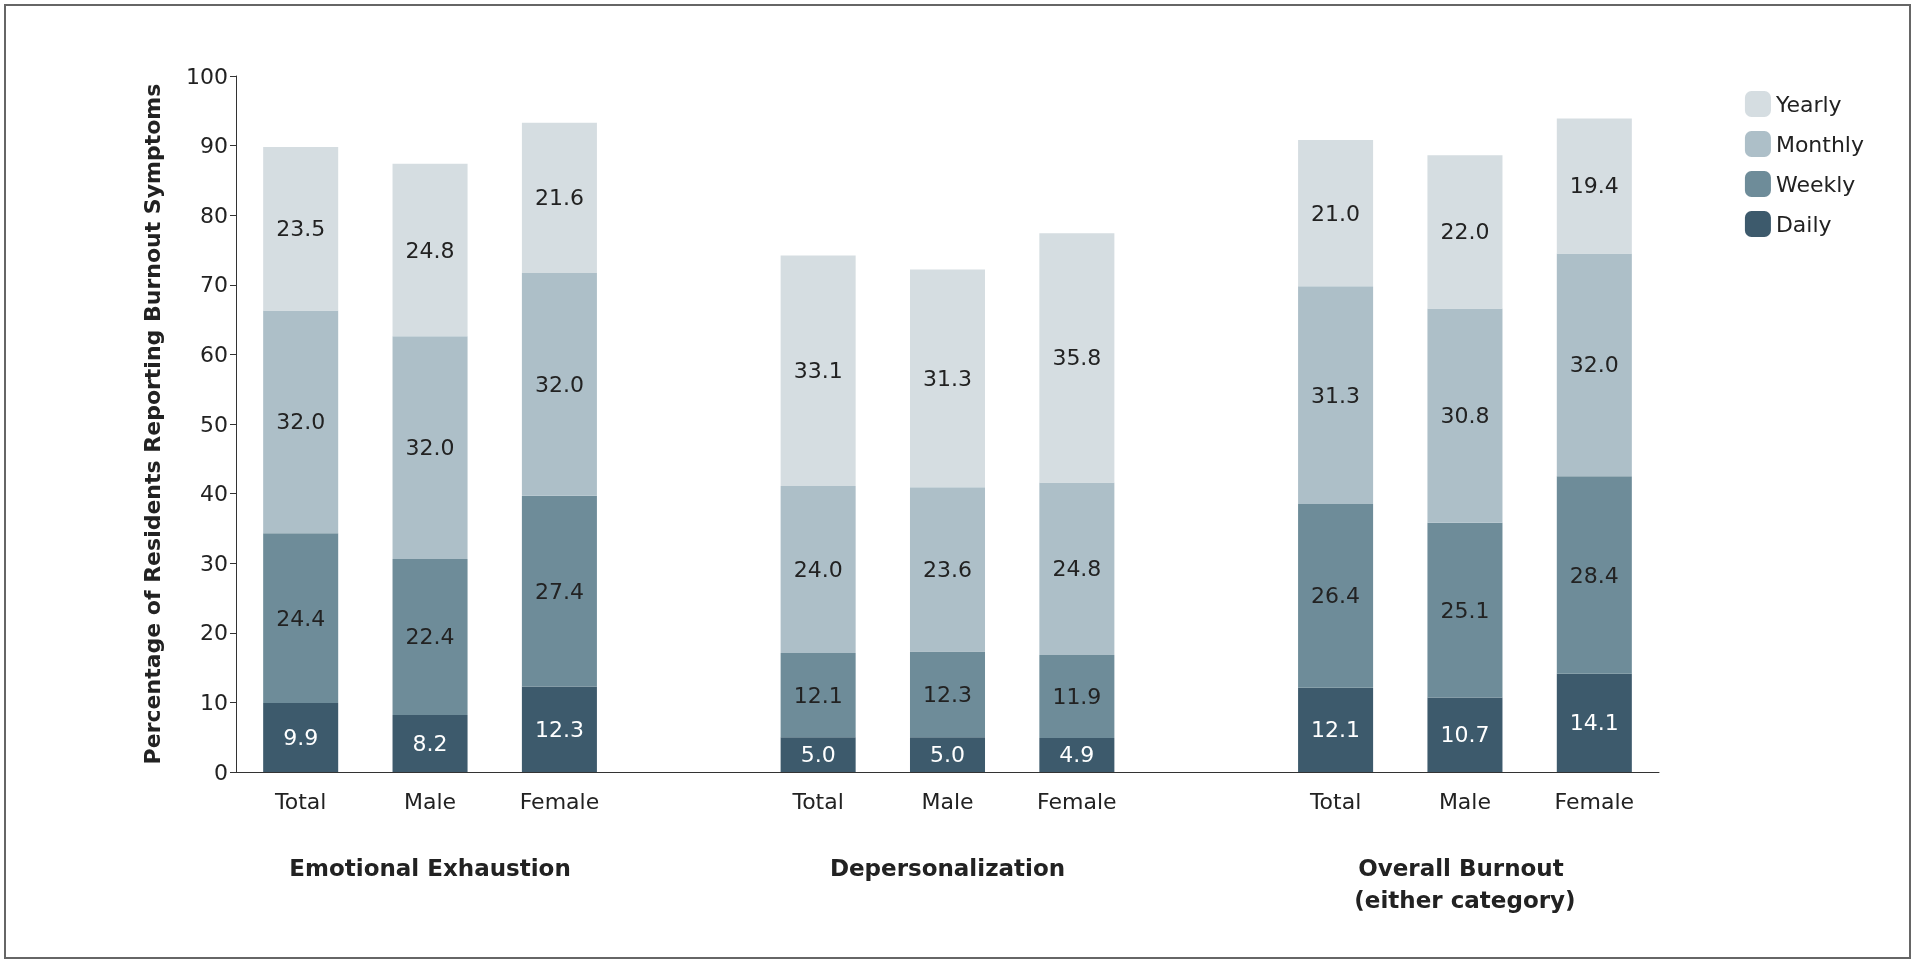  Describe the element at coordinates (214, 494) in the screenshot. I see `y-tick-label: 40` at that location.